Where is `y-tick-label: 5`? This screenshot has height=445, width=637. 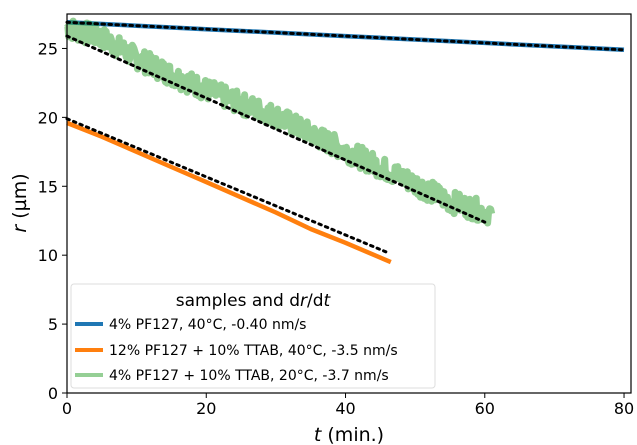 y-tick-label: 5 is located at coordinates (53, 324).